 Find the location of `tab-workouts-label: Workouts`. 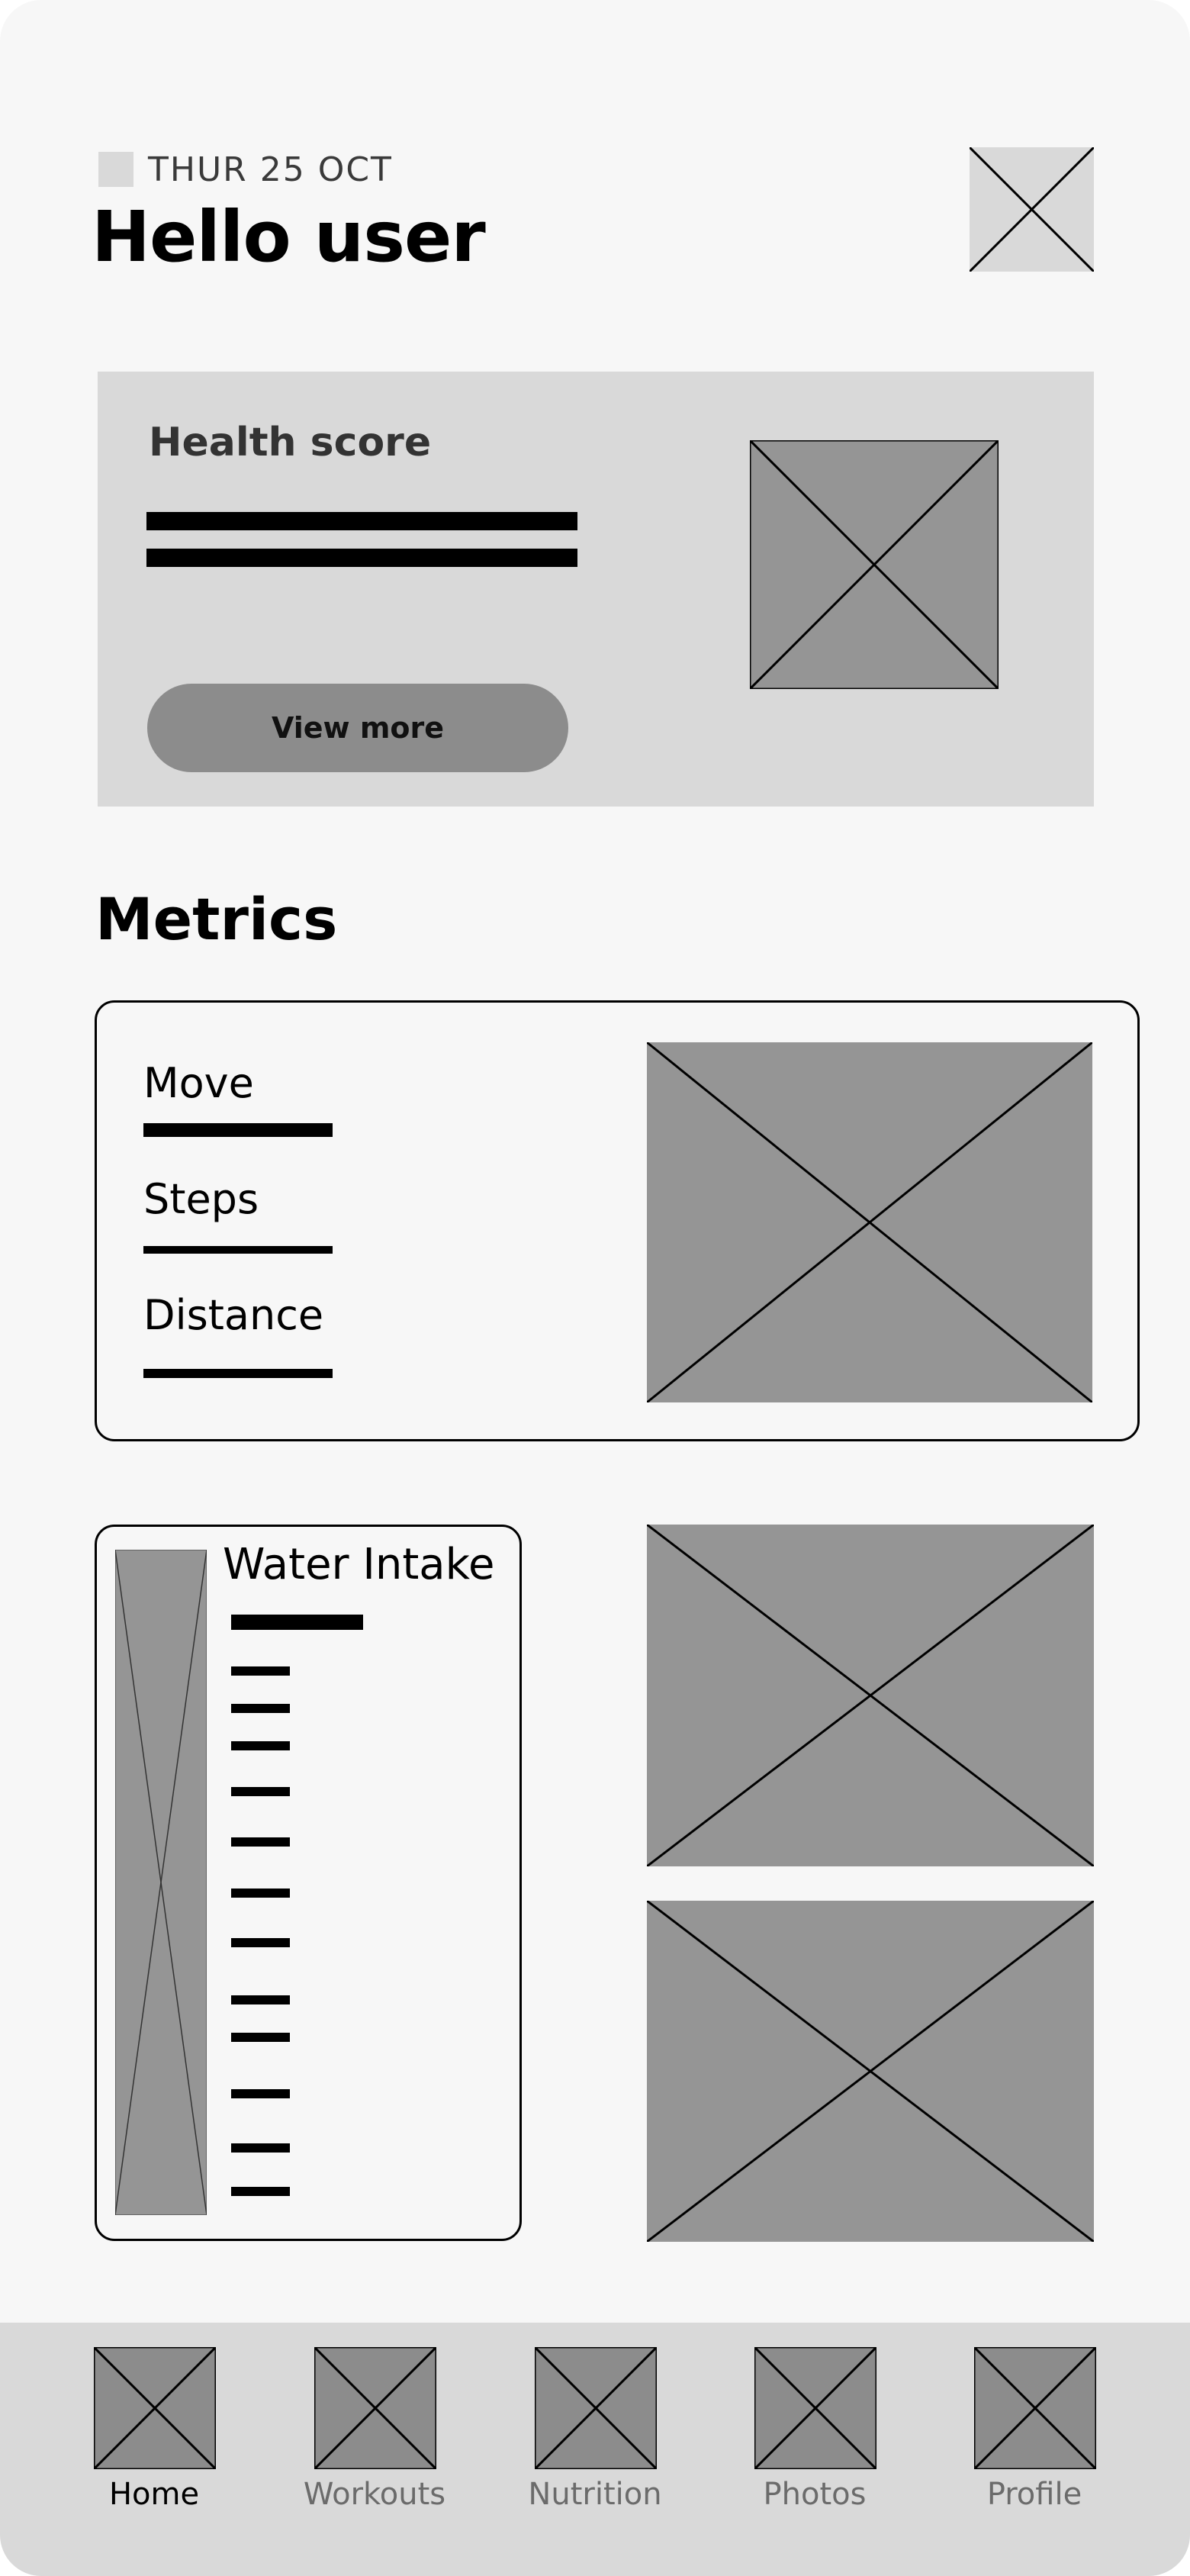

tab-workouts-label: Workouts is located at coordinates (374, 2494).